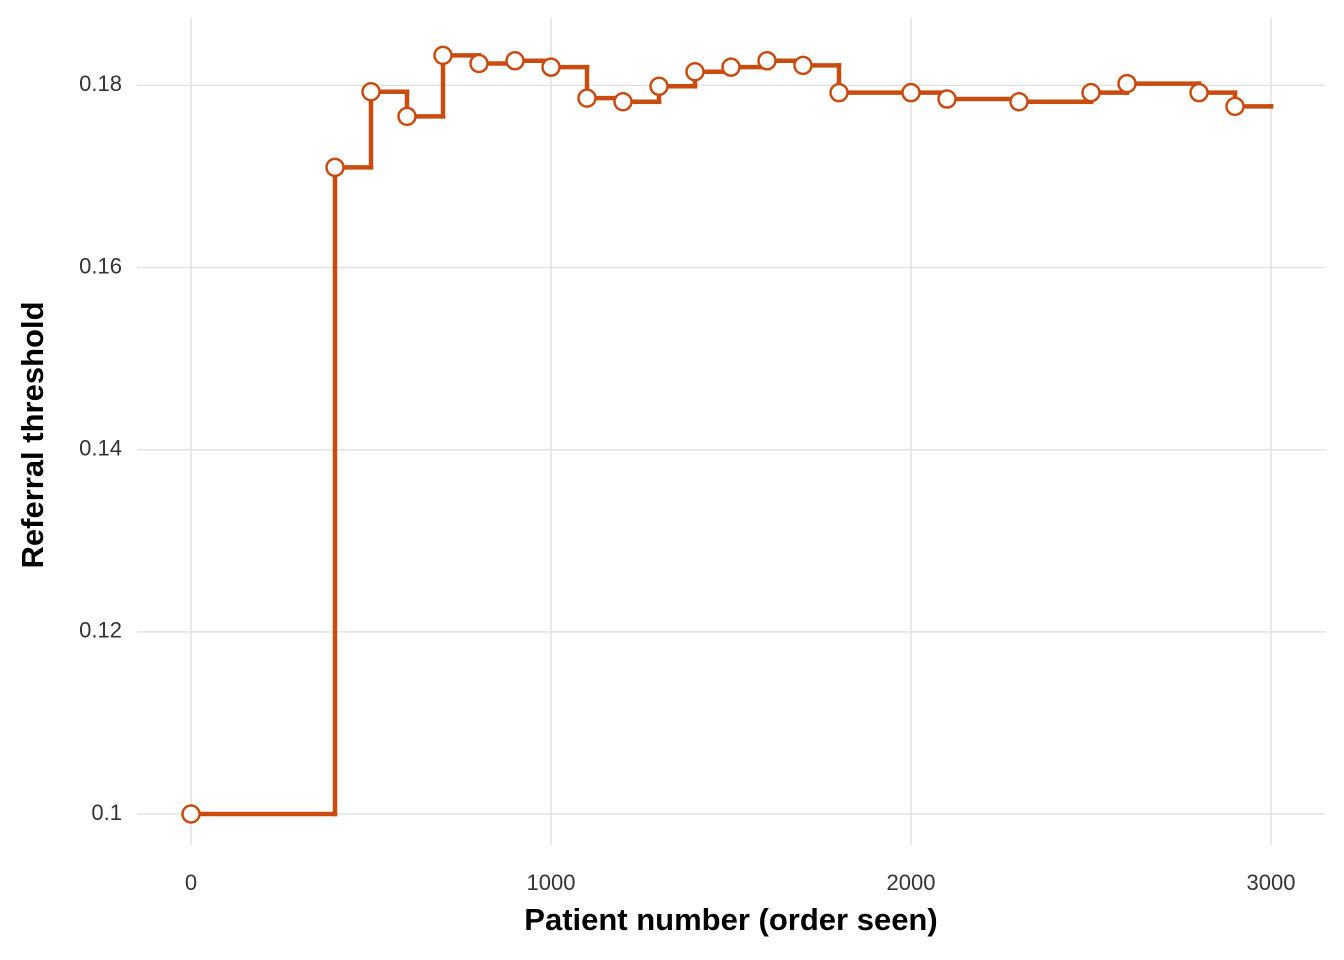 The width and height of the screenshot is (1344, 960). I want to click on y-tick-label: 0.1, so click(106, 812).